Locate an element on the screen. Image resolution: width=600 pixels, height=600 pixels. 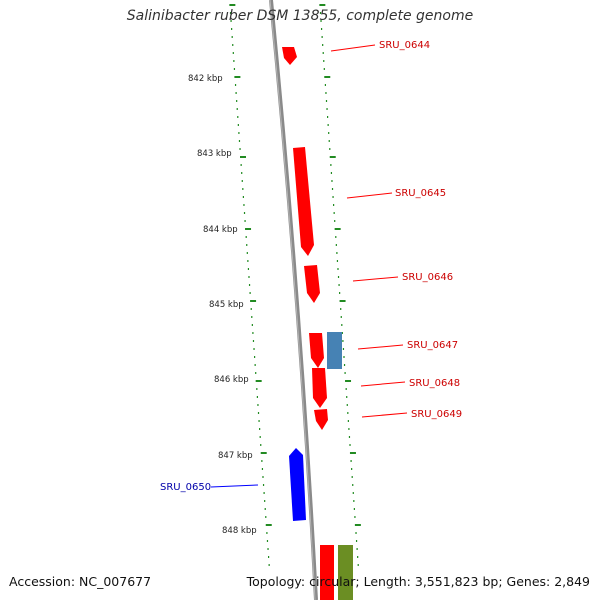
ruler-label-848: 848 kbp is located at coordinates (239, 531).